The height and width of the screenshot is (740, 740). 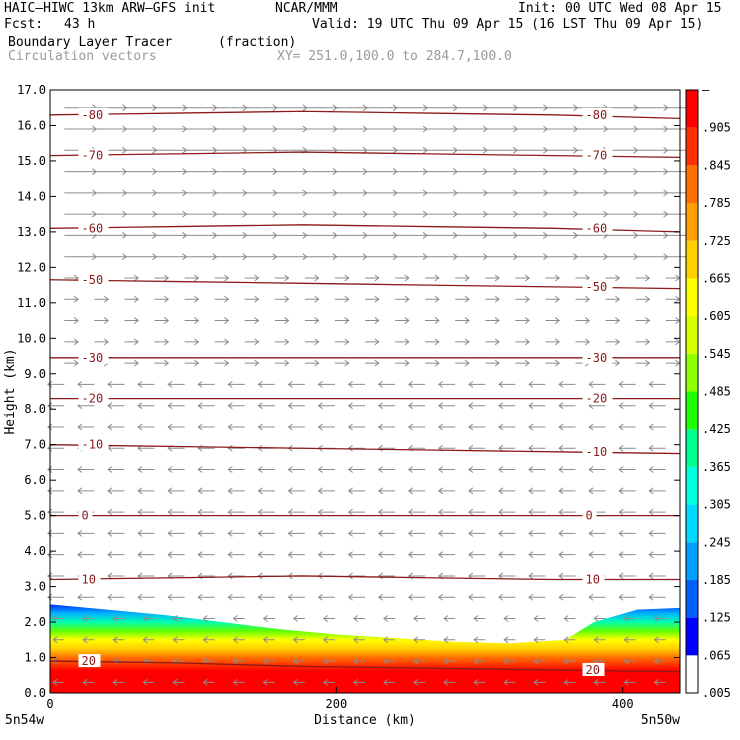 I want to click on colorbar-label: .245, so click(x=716, y=542).